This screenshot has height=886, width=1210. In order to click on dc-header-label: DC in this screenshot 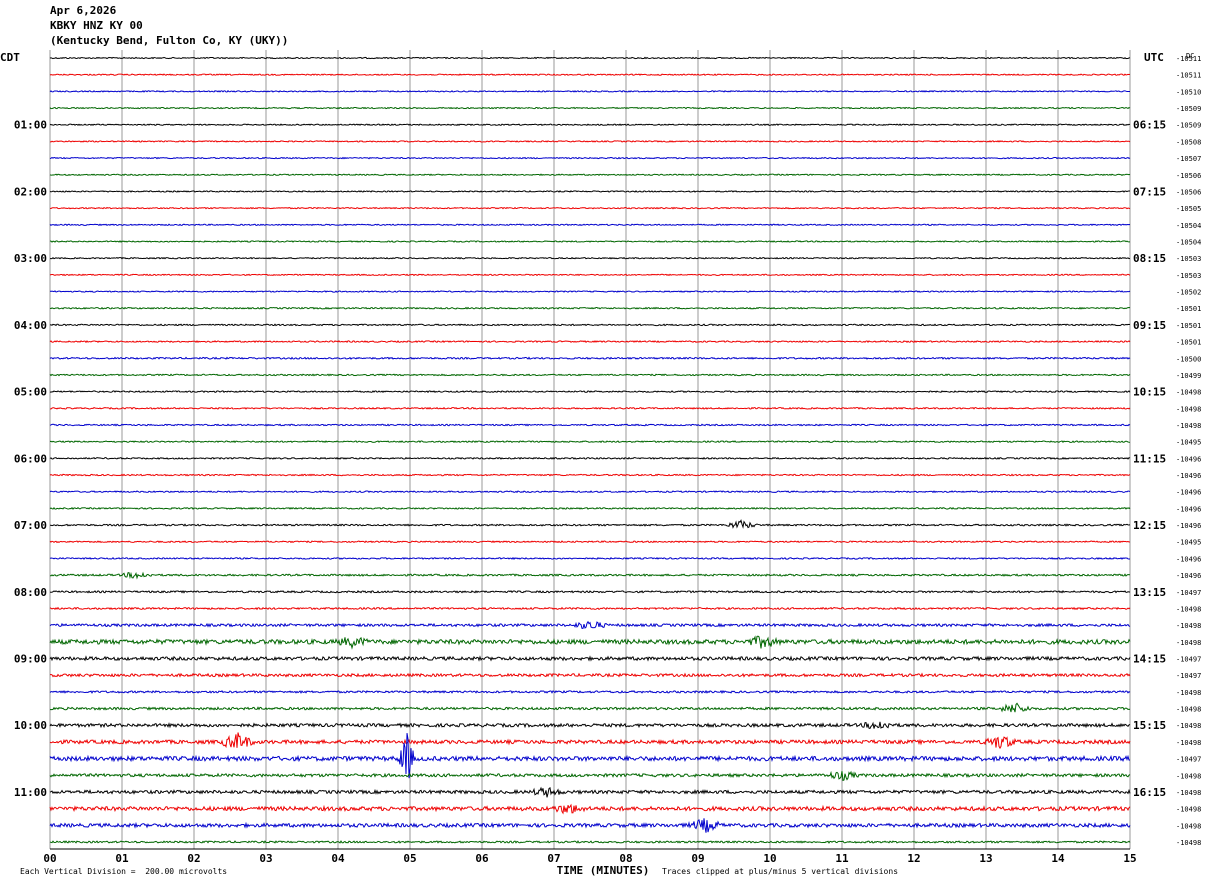, I will do `click(1190, 56)`.